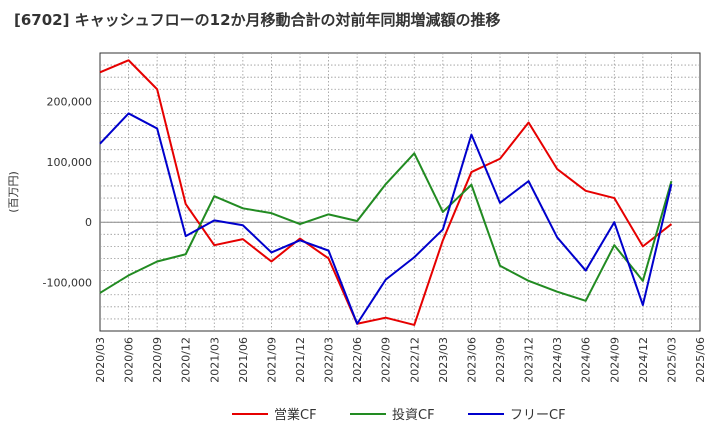 The image size is (720, 440). Describe the element at coordinates (70, 162) in the screenshot. I see `y-tick-label: 100,000` at that location.